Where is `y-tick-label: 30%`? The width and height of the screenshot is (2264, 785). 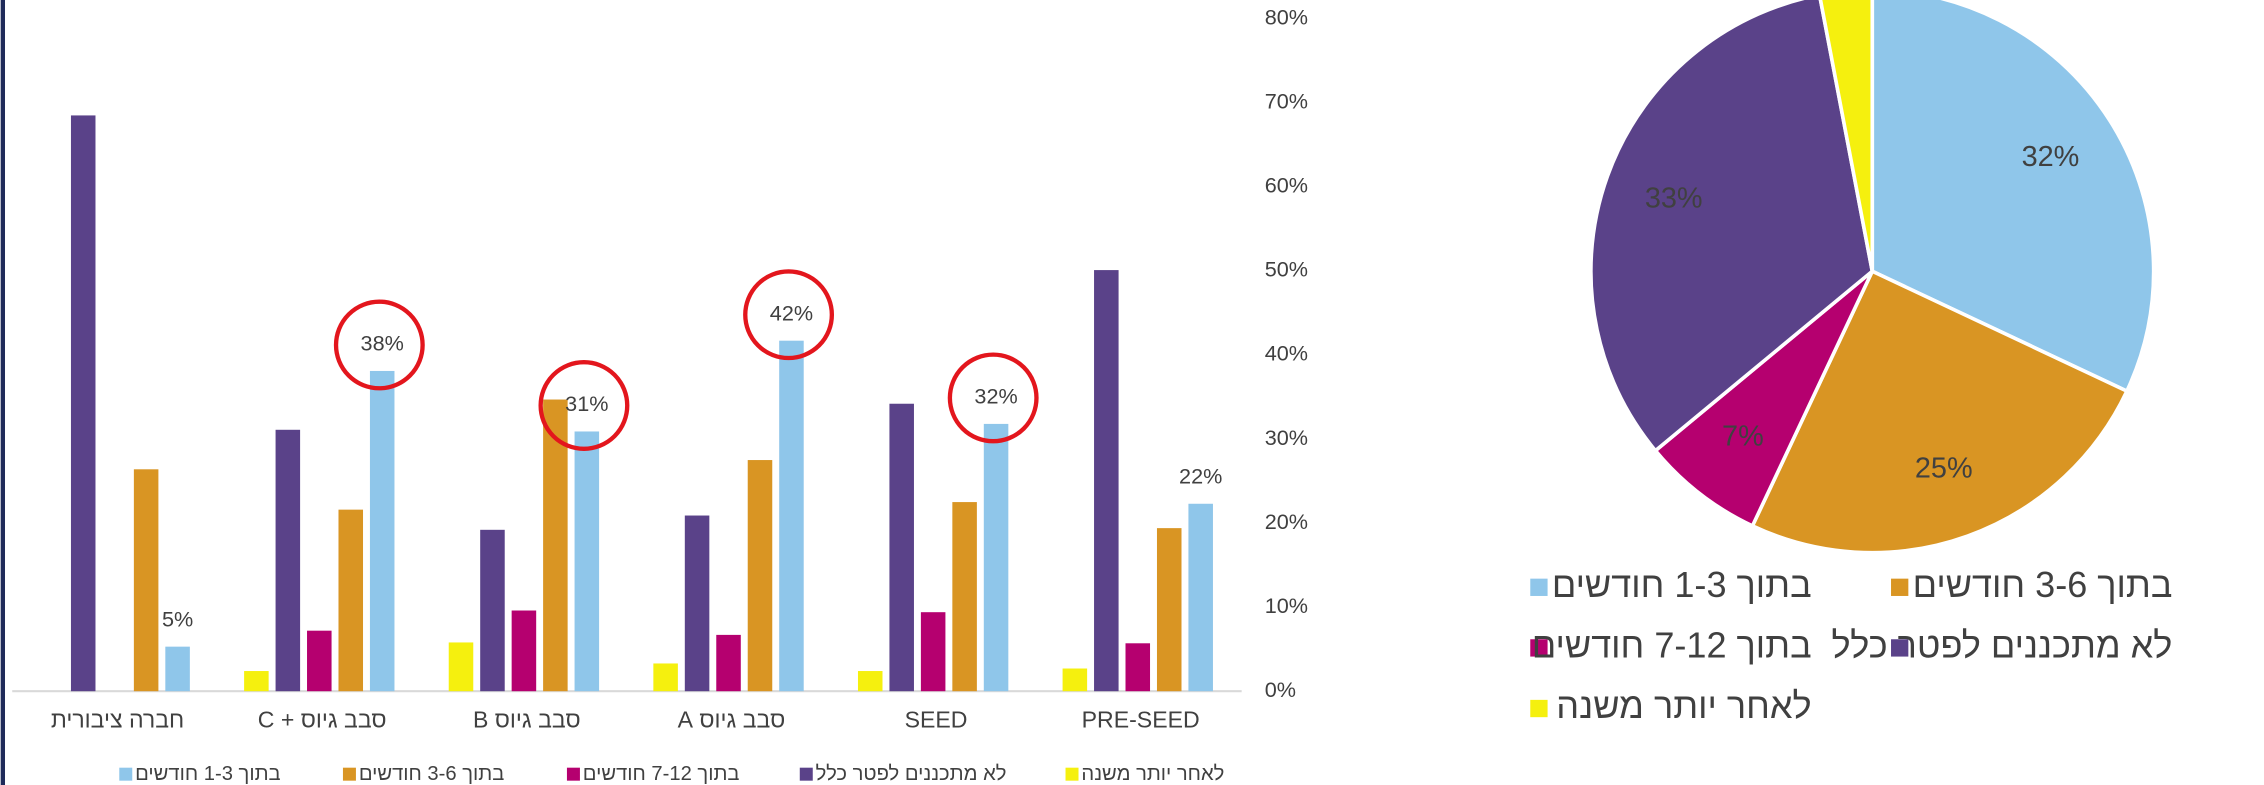 y-tick-label: 30% is located at coordinates (1286, 437).